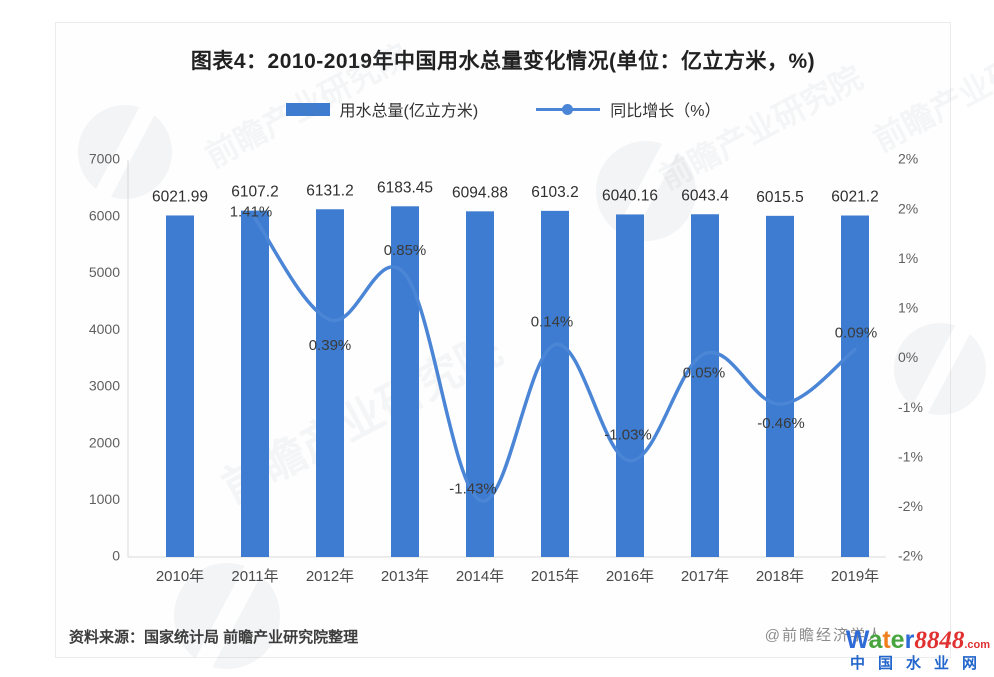 This screenshot has width=994, height=677. Describe the element at coordinates (104, 329) in the screenshot. I see `y-axis-left-tick: 4000` at that location.